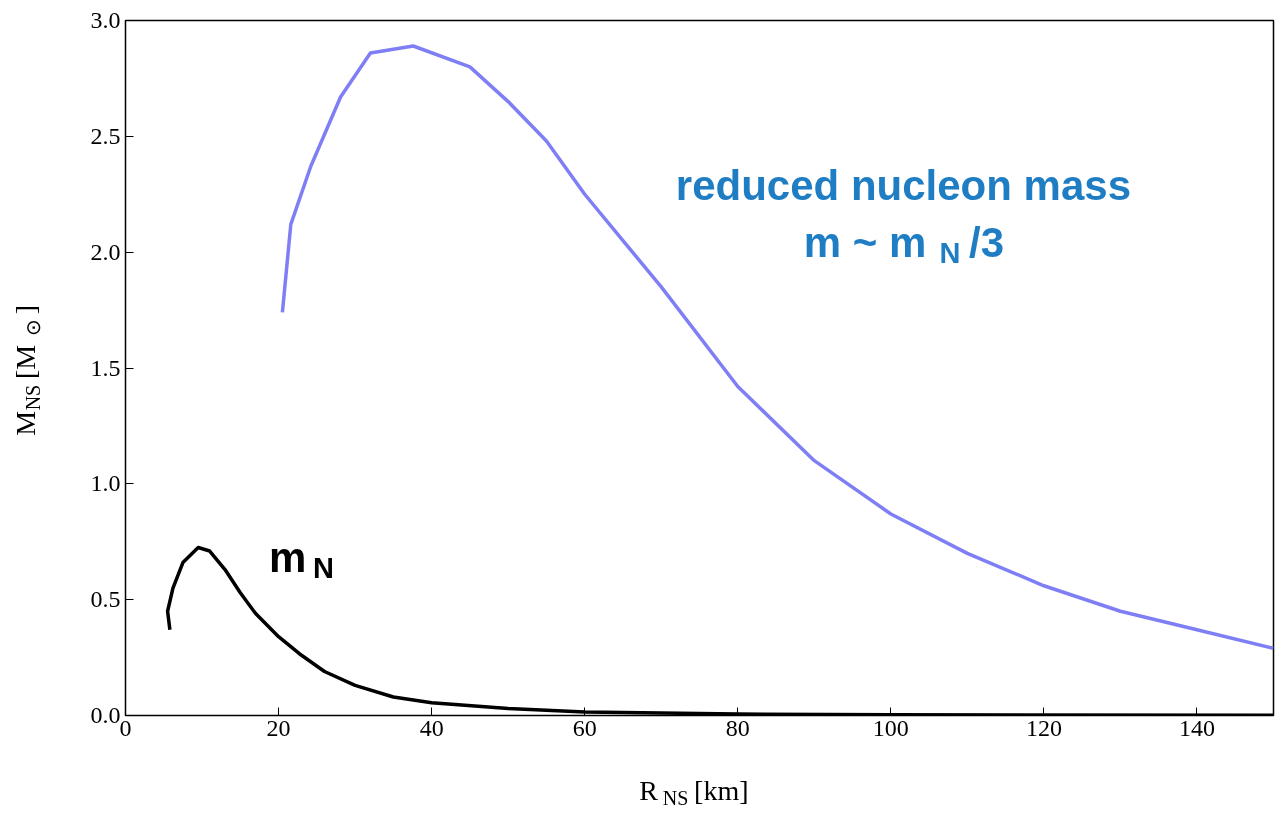  I want to click on y-tick-label: 3.0, so click(105, 20).